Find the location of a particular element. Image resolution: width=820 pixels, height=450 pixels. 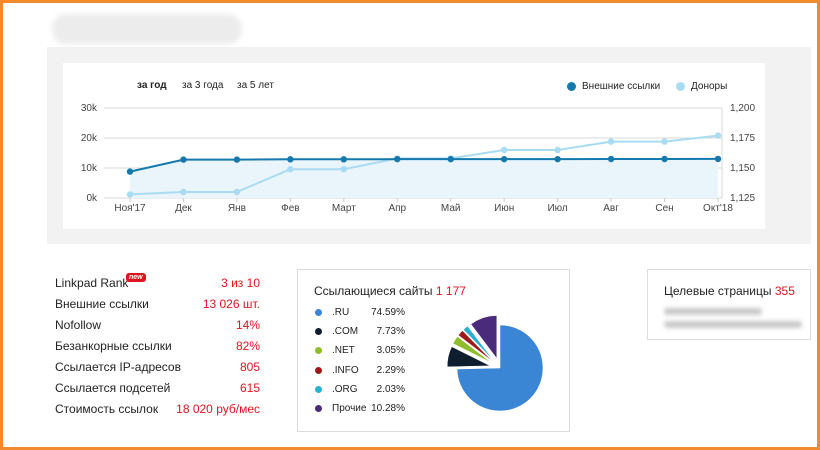

x-tick-label: Сен is located at coordinates (664, 208).